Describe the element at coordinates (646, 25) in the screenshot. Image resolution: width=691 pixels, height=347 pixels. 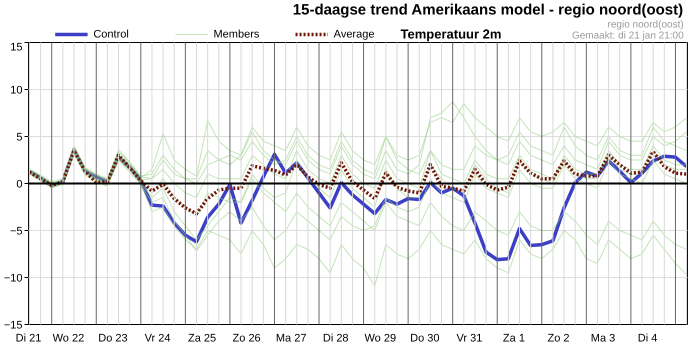
I see `text: regio noord(oost)` at that location.